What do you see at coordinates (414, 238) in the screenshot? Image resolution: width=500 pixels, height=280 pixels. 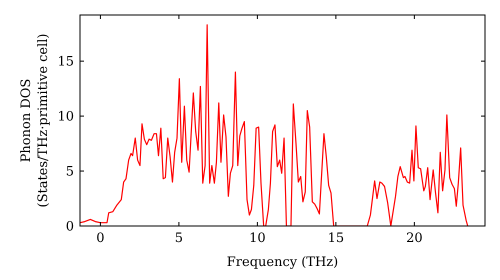 I see `x-tick-label: 20` at bounding box center [414, 238].